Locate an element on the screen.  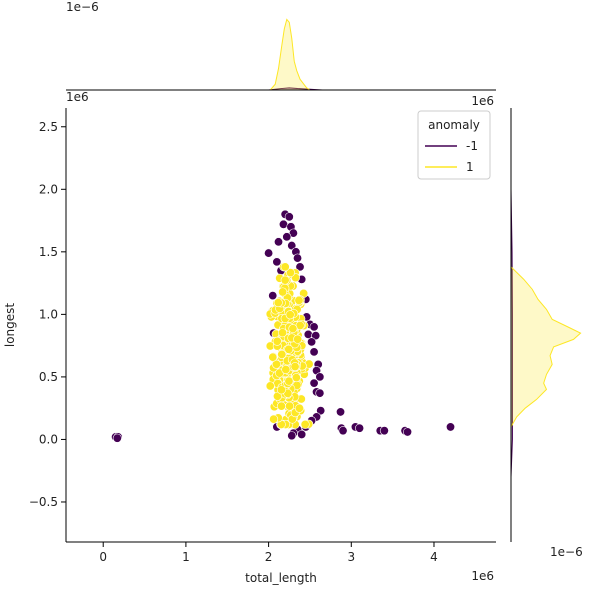
y-tick-label: 1.5 is located at coordinates (48, 252).